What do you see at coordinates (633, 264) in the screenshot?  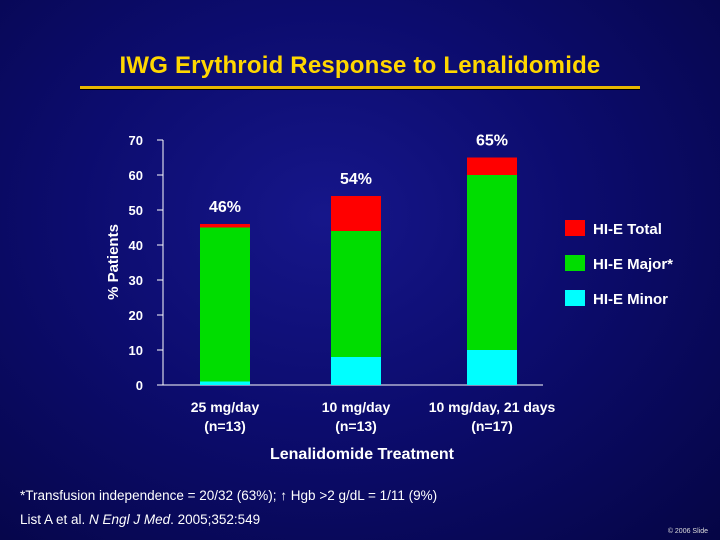 I see `legend-label: HI-E Major*` at bounding box center [633, 264].